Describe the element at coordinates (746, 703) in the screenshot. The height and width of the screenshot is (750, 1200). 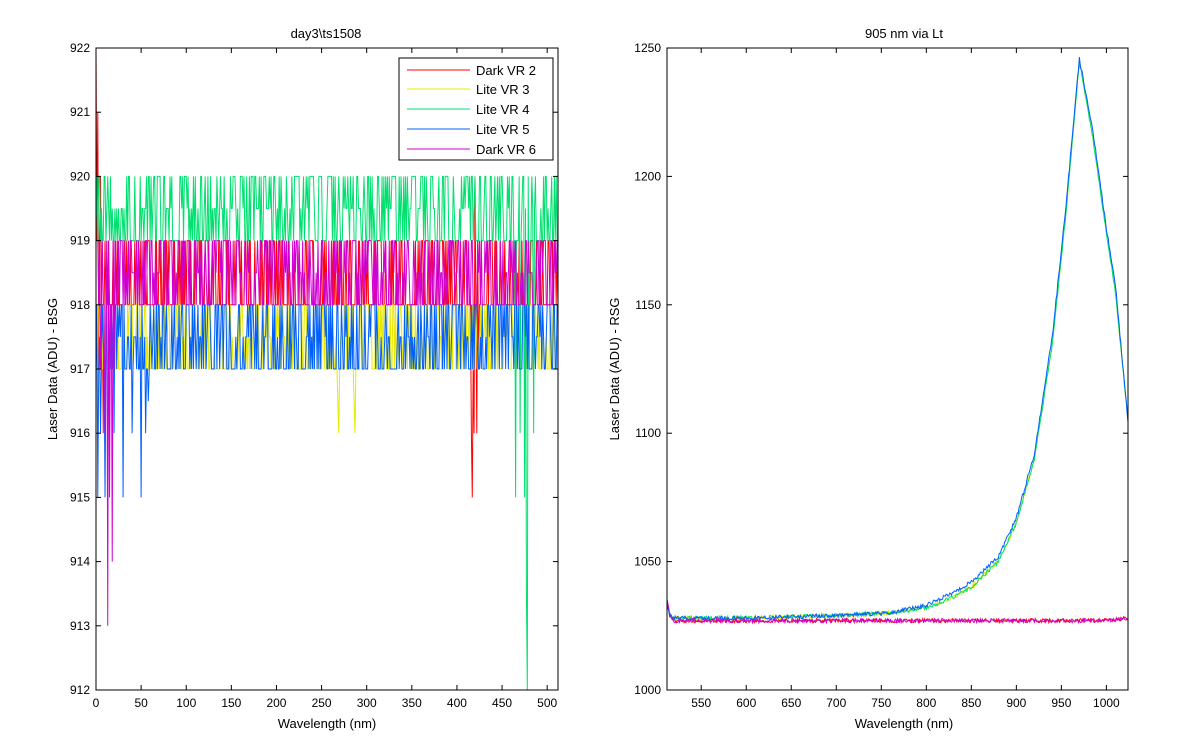
I see `x-tick-label: 600` at that location.